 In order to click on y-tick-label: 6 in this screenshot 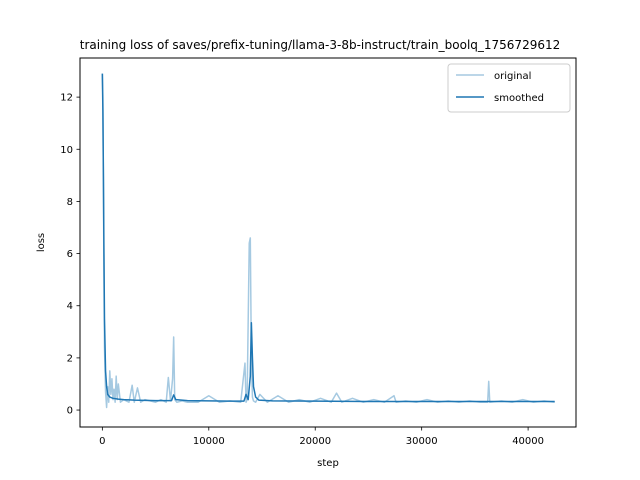, I will do `click(70, 254)`.